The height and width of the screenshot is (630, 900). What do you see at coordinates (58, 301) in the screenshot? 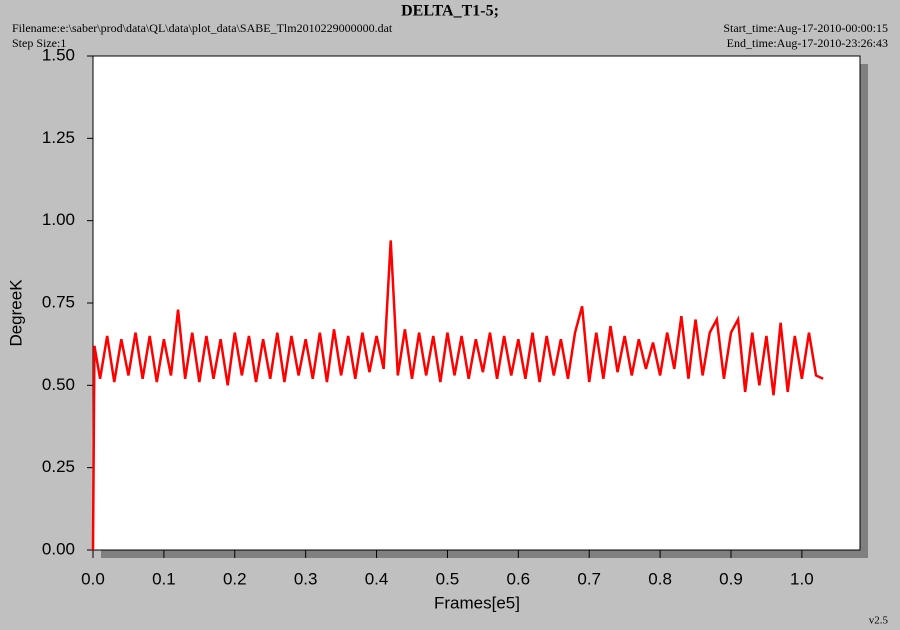
I see `y-tick-label: 0.75` at bounding box center [58, 301].